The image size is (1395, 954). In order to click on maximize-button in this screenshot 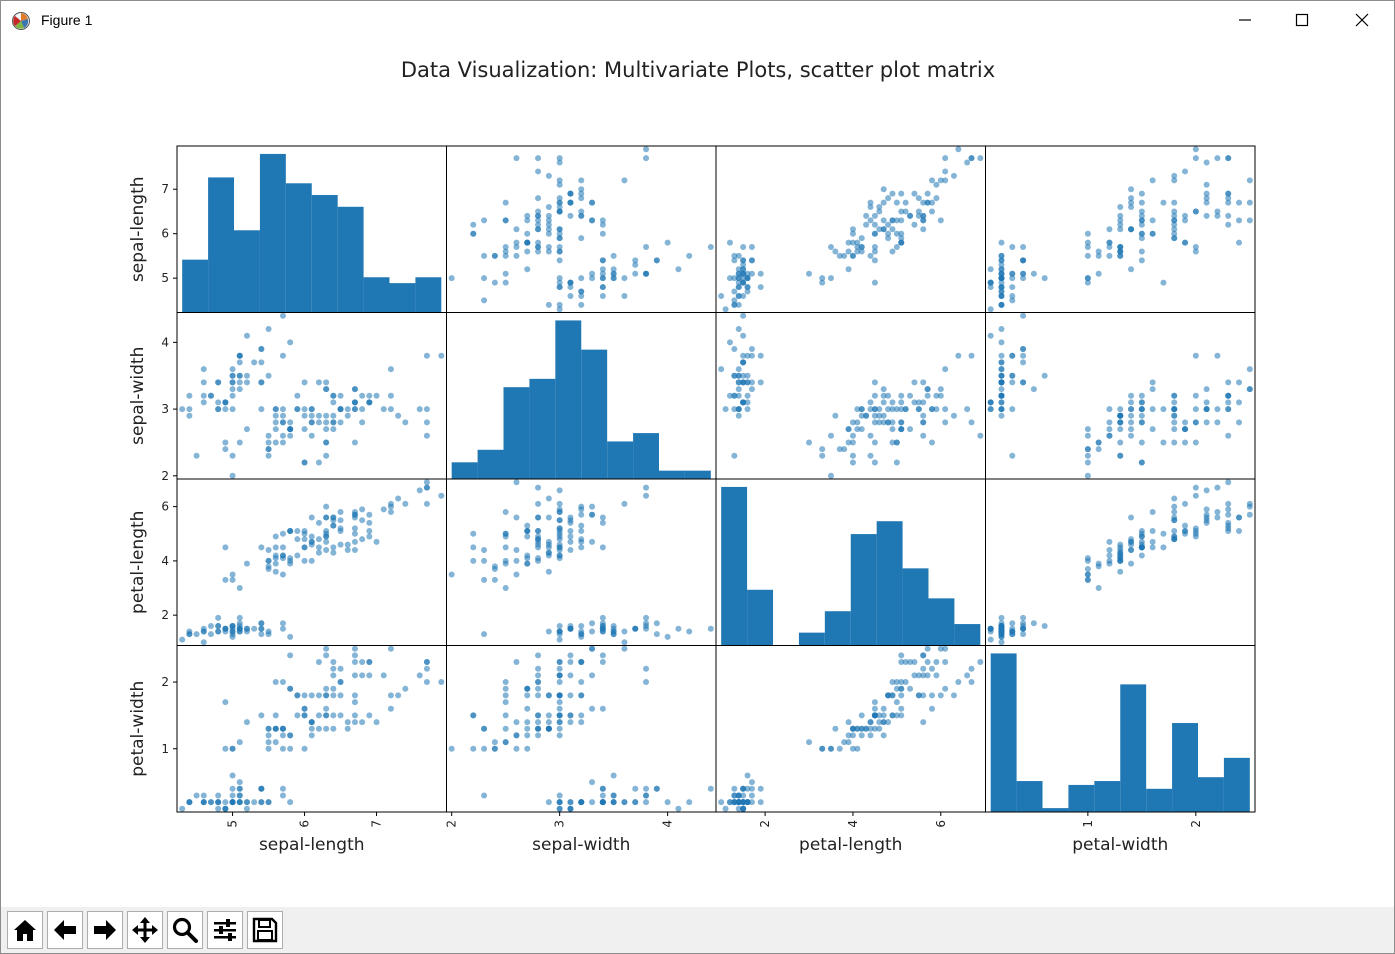, I will do `click(1302, 20)`.